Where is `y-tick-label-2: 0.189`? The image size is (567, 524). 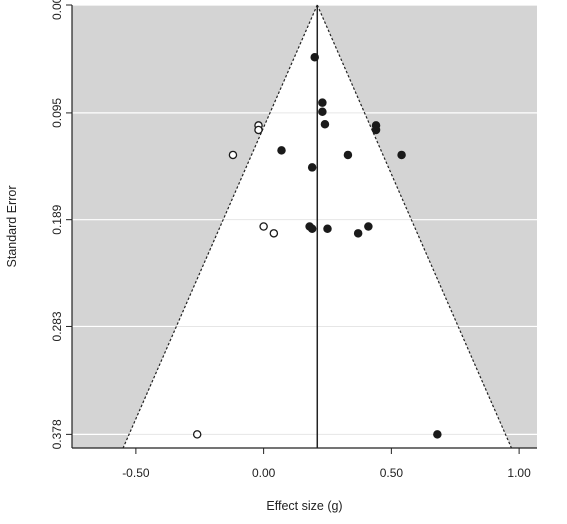
y-tick-label-2: 0.189 is located at coordinates (57, 219).